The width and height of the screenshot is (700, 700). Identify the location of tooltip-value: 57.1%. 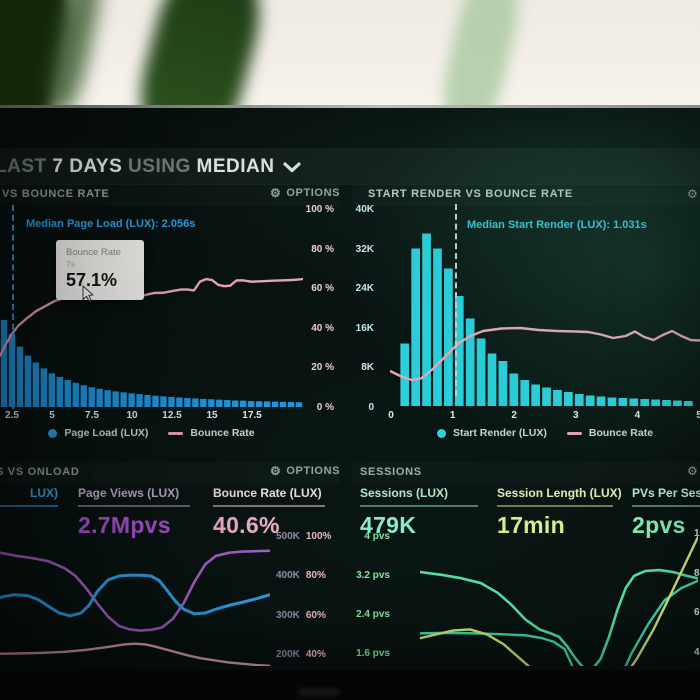
(92, 279).